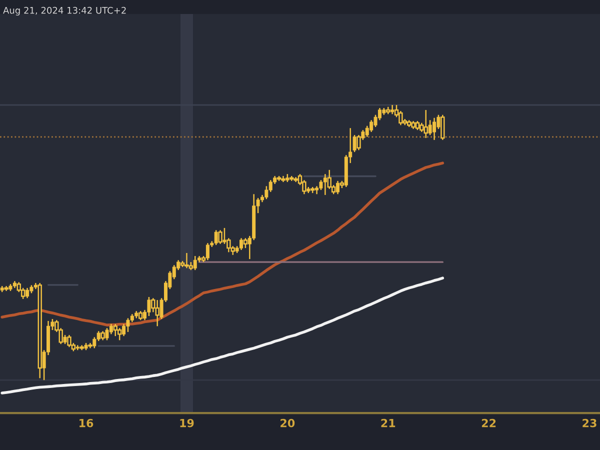 This screenshot has height=450, width=600. Describe the element at coordinates (187, 423) in the screenshot. I see `x-tick-label: 19` at that location.